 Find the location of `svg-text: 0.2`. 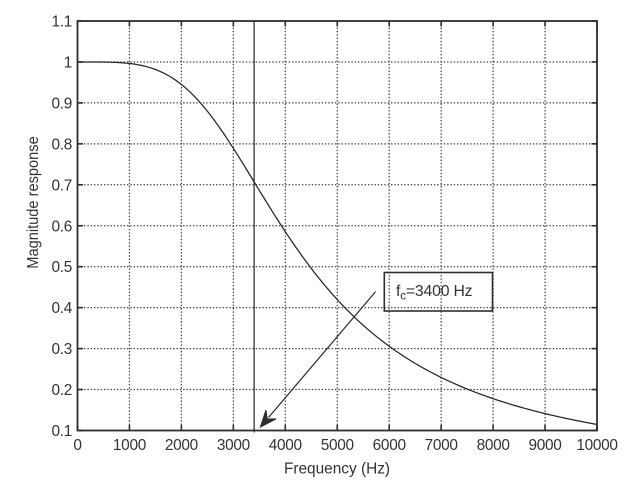

svg-text: 0.2 is located at coordinates (62, 390).